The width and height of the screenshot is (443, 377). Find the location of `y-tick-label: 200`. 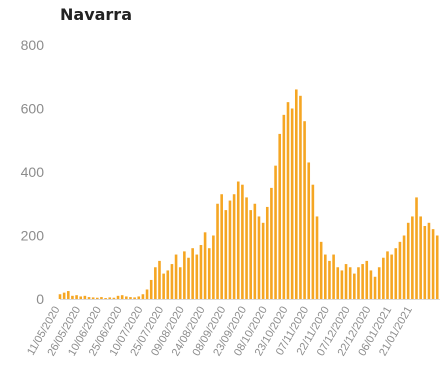

y-tick-label: 200 is located at coordinates (33, 236).